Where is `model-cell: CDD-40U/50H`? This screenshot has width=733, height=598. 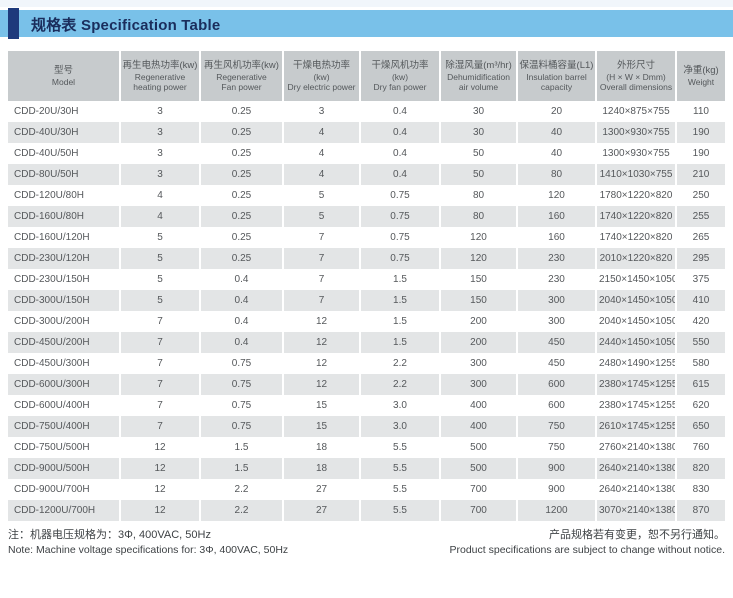
model-cell: CDD-40U/50H is located at coordinates (46, 153).